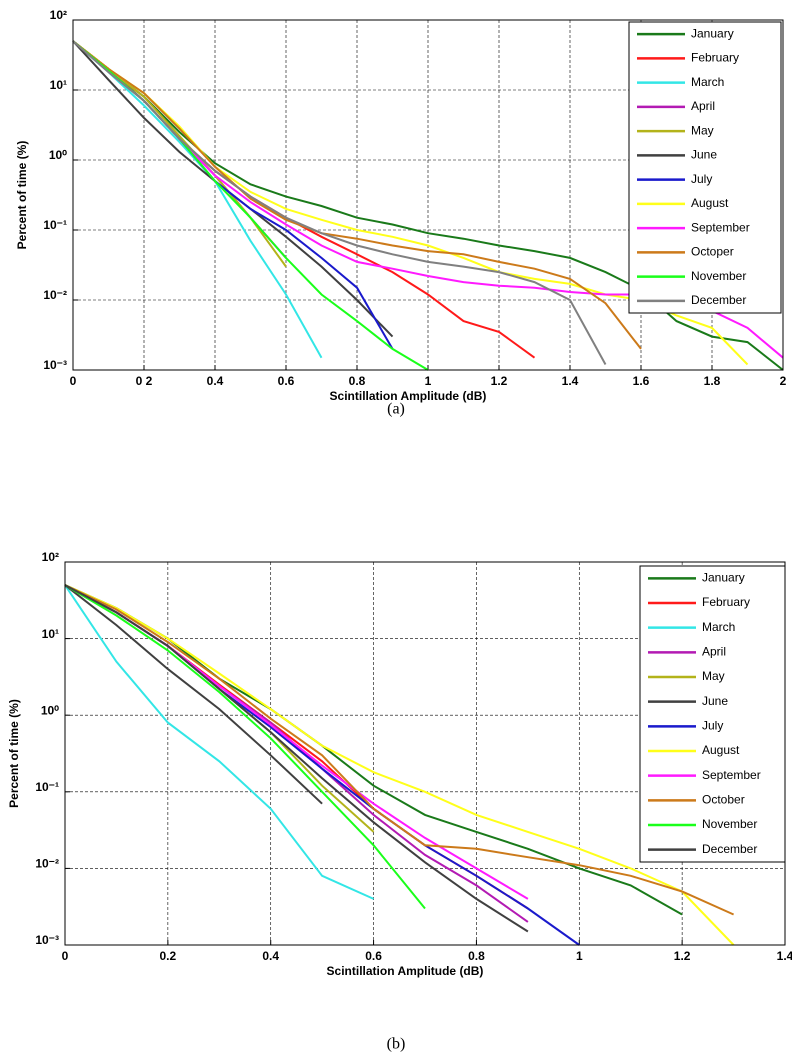  Describe the element at coordinates (168, 956) in the screenshot. I see `x-tick-label: 0.2` at that location.